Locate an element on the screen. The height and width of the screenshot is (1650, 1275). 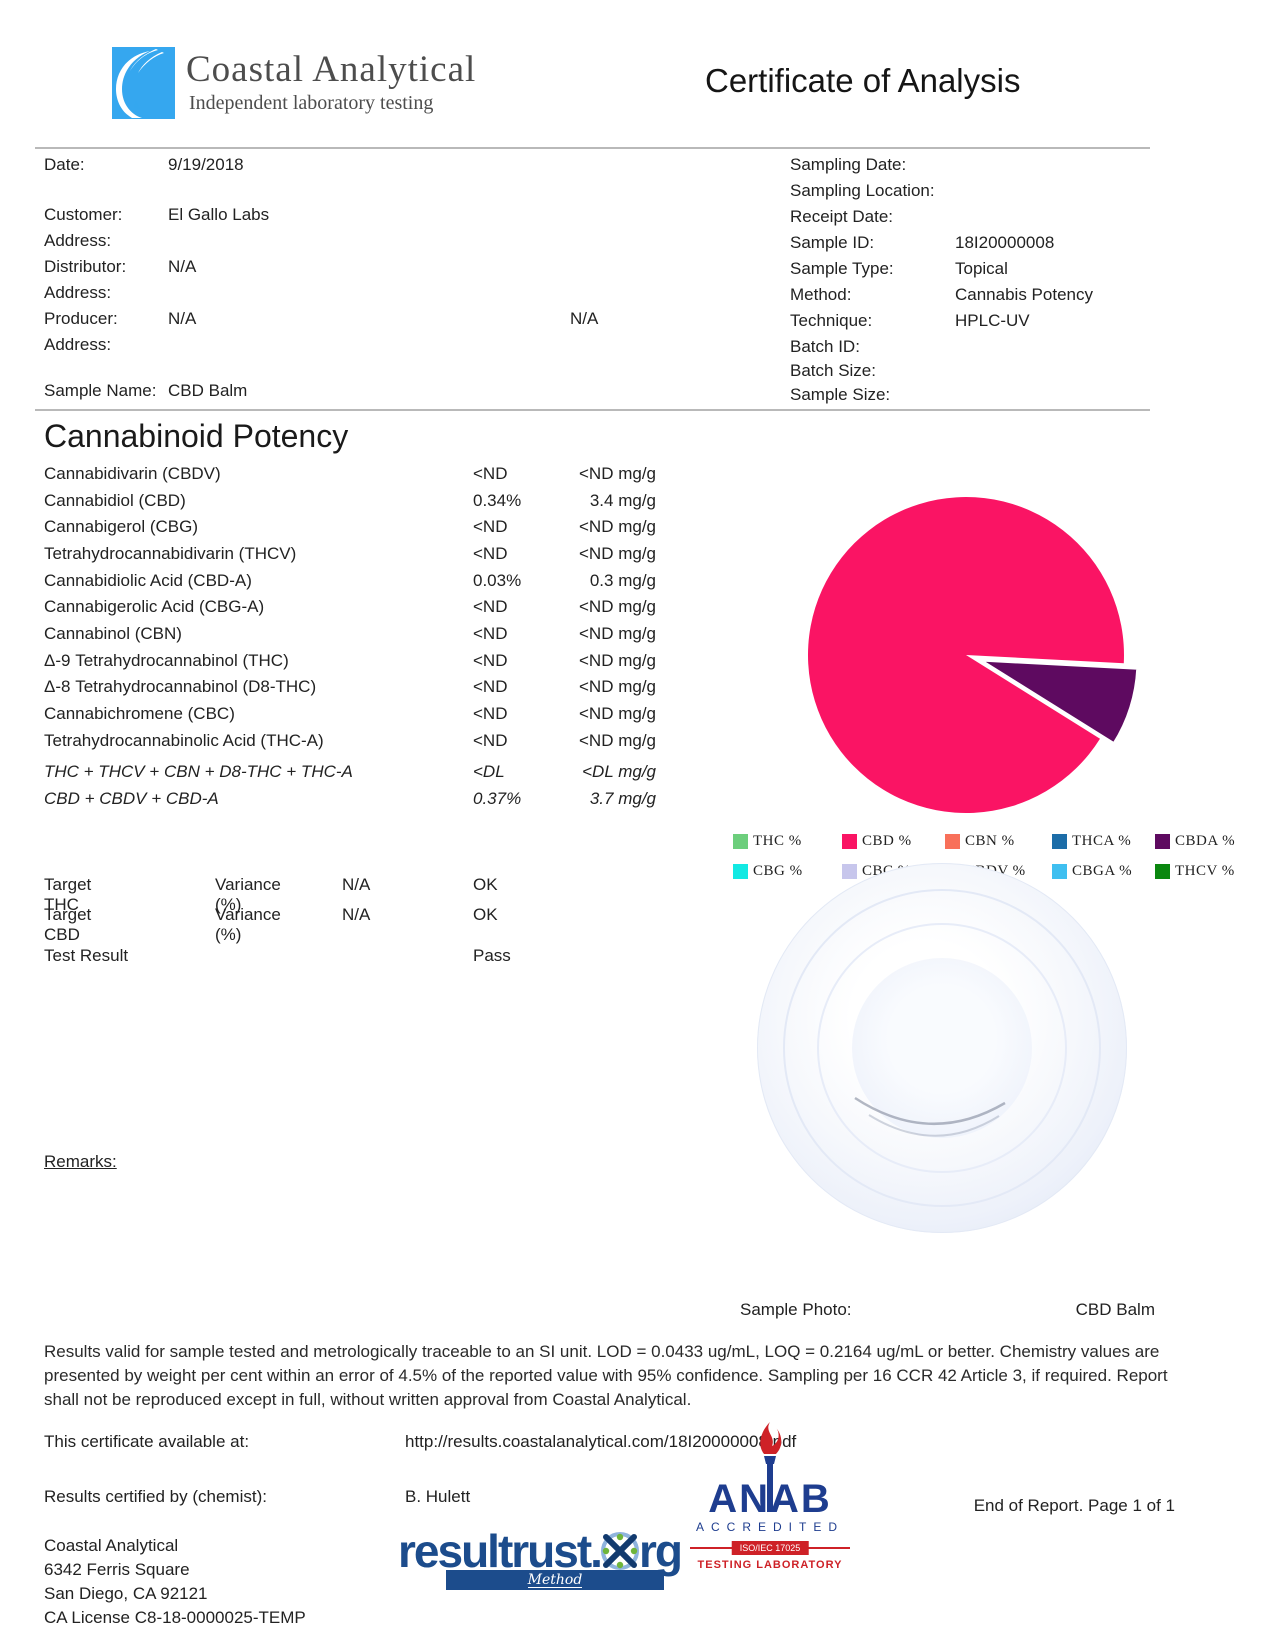
table-summary-row: CBD + CBDV + CBD-A 0.37% 3.7 mg/g is located at coordinates (637, 801).